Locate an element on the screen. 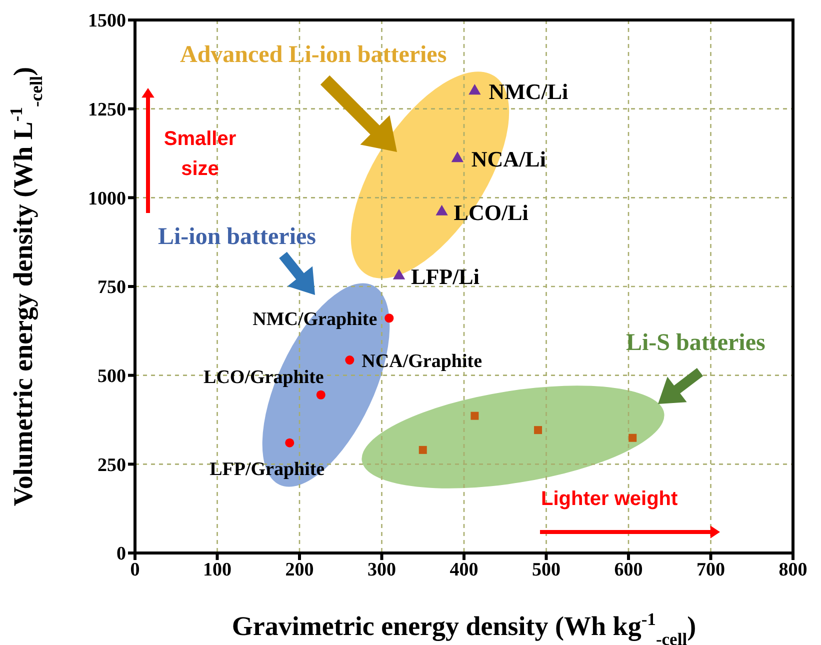 Image resolution: width=821 pixels, height=645 pixels. annotation: Advanced Li-ion batteries is located at coordinates (313, 55).